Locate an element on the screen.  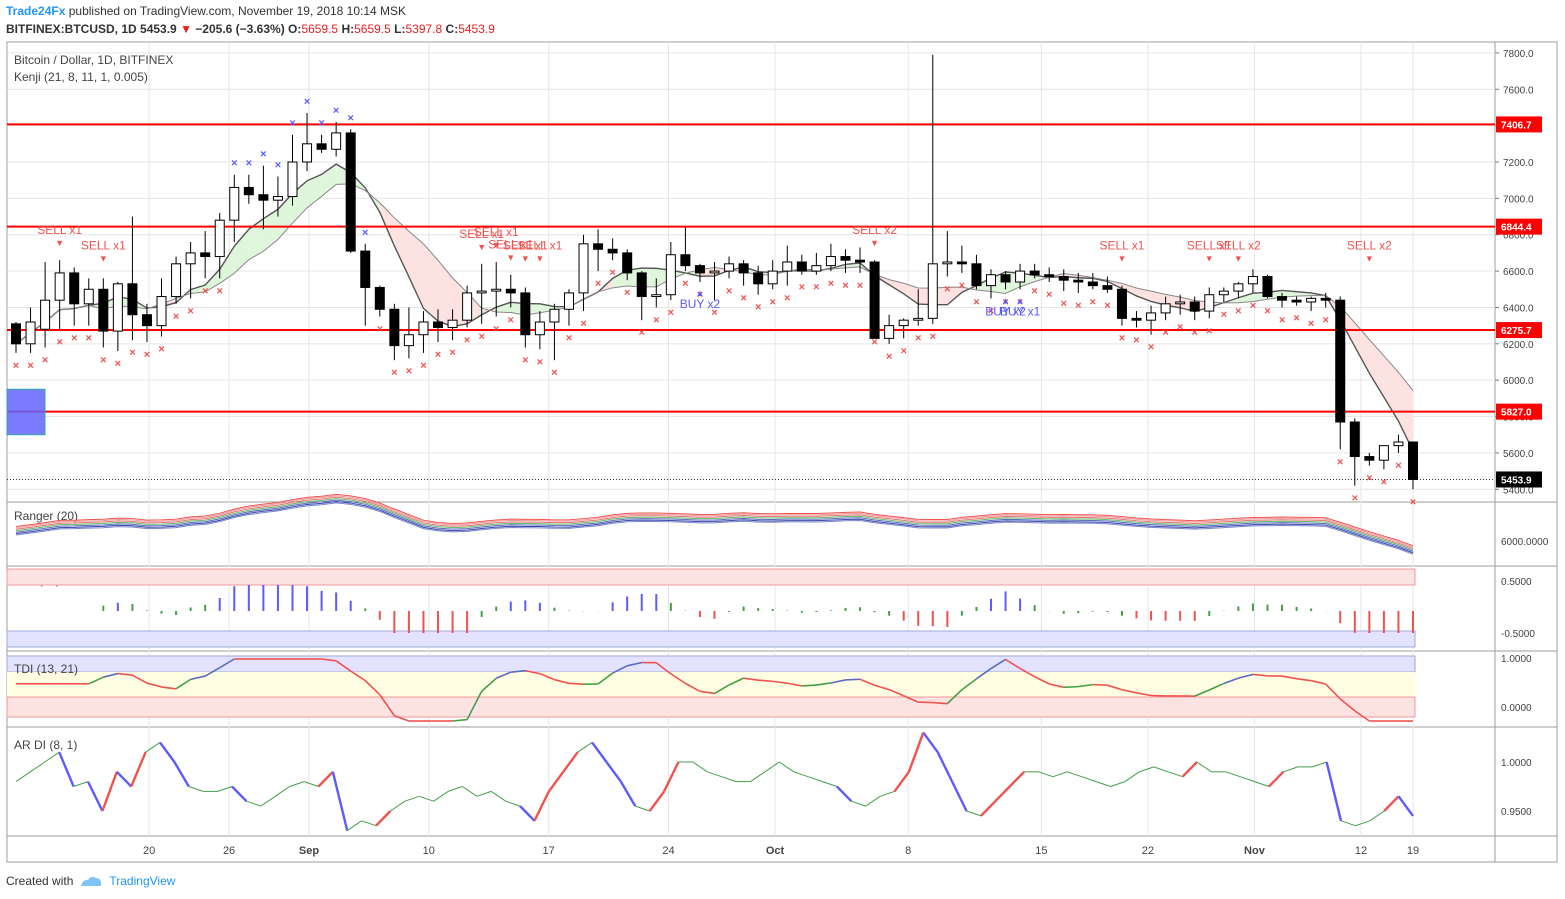
x-tick-label: 15 is located at coordinates (1041, 851).